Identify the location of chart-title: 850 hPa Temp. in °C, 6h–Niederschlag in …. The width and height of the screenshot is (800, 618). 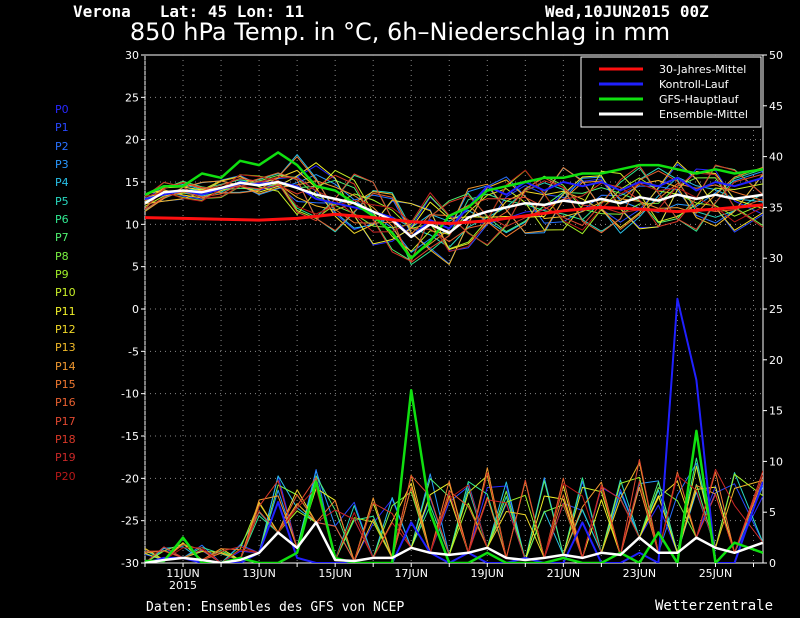
(400, 32).